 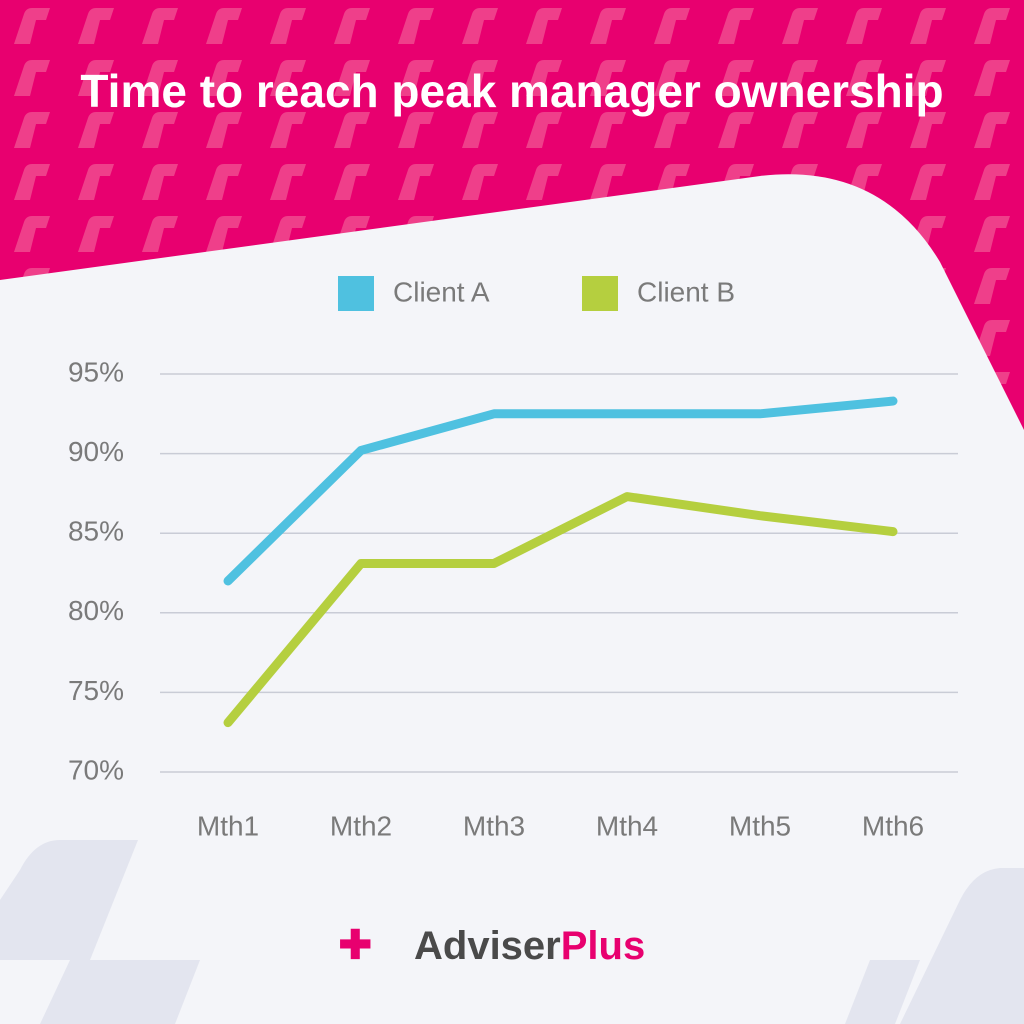 I want to click on legend-label: Client A, so click(x=441, y=291).